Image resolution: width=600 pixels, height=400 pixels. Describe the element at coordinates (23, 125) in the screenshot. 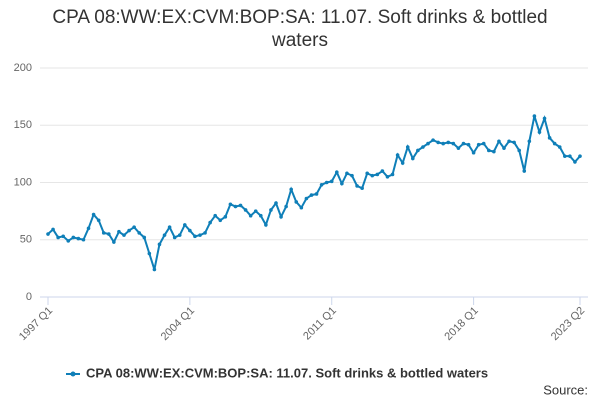

I see `y-tick-label: 150` at that location.